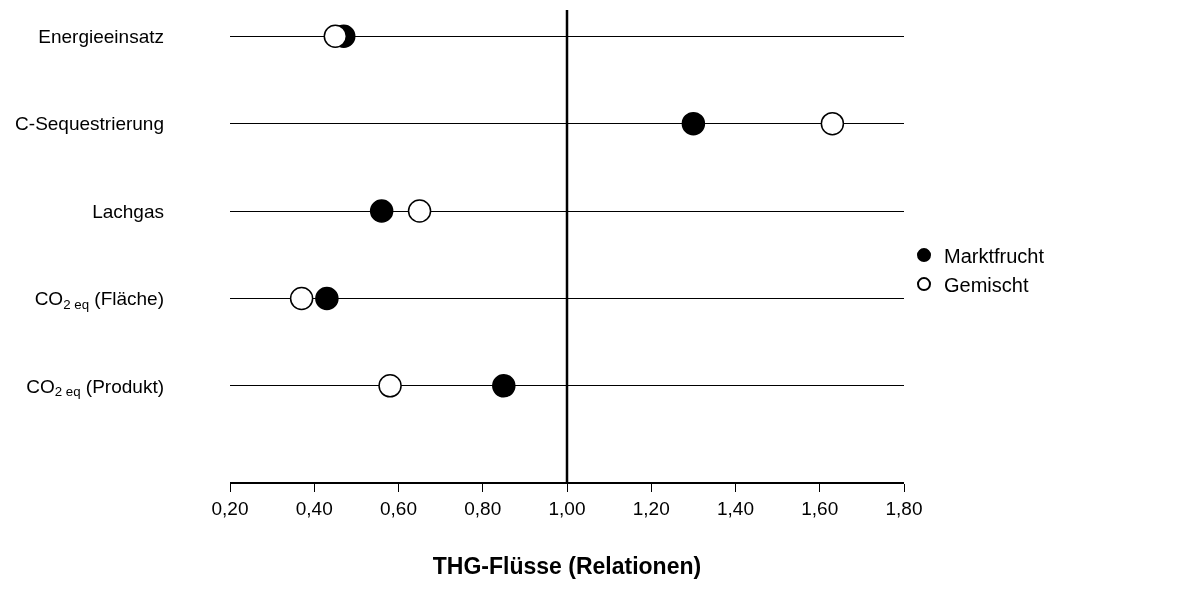  I want to click on x-tick-label: 0,20, so click(230, 508).